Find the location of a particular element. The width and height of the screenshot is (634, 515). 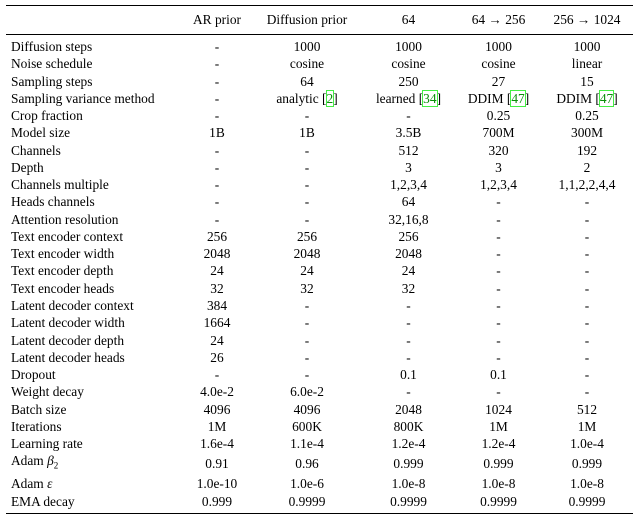

table-cell: 320 is located at coordinates (498, 150).